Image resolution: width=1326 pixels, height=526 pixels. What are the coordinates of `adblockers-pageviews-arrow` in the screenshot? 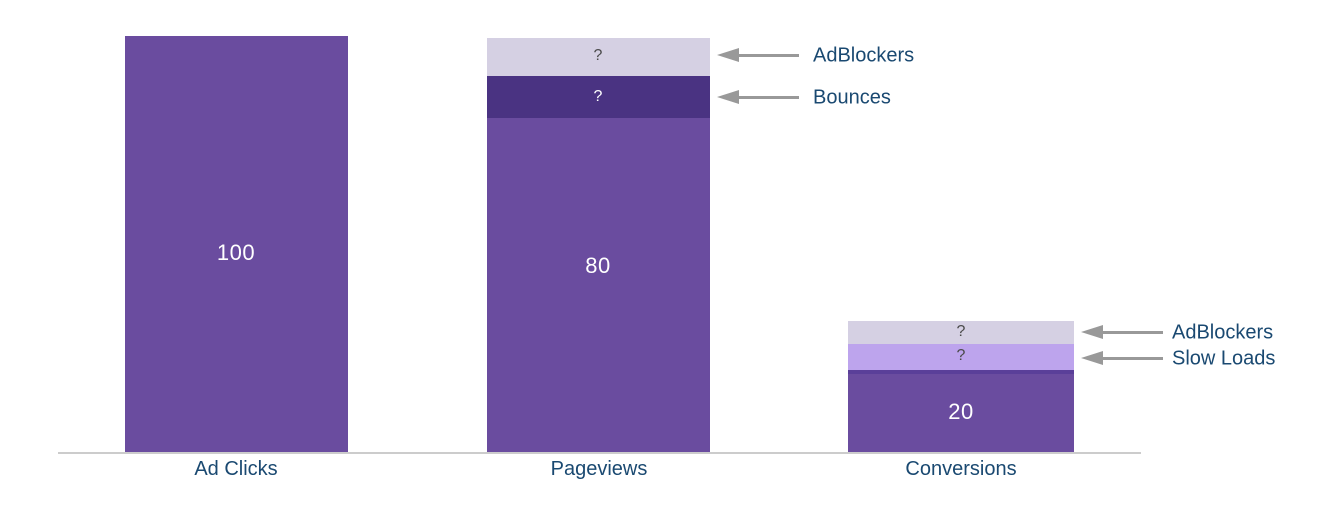 It's located at (758, 55).